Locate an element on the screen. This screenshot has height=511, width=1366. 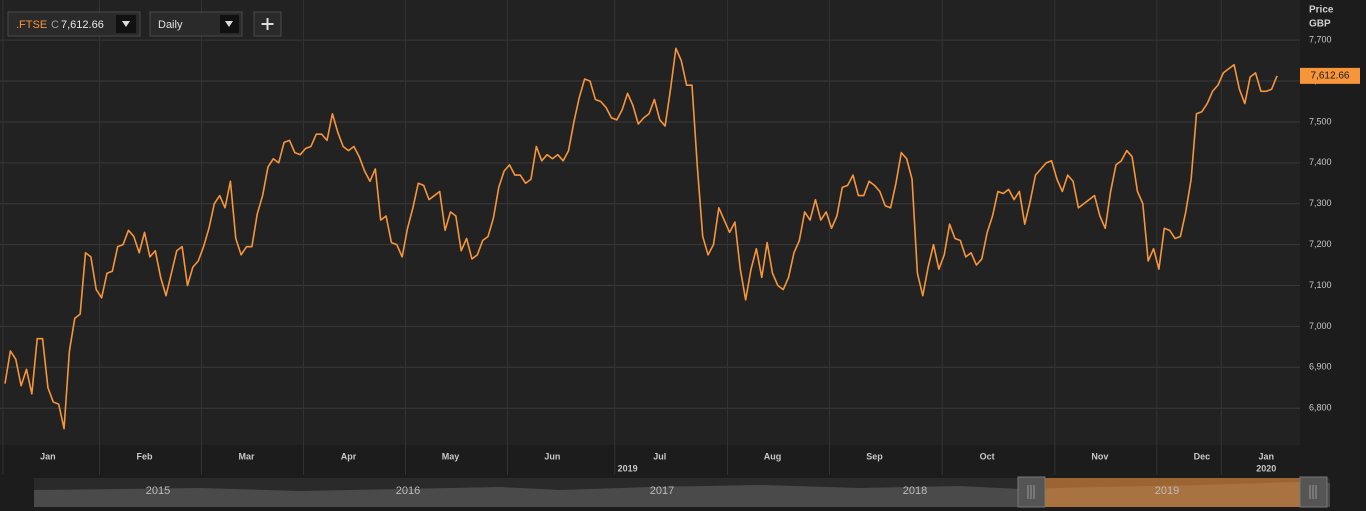
navigator-label: 2017 is located at coordinates (662, 491).